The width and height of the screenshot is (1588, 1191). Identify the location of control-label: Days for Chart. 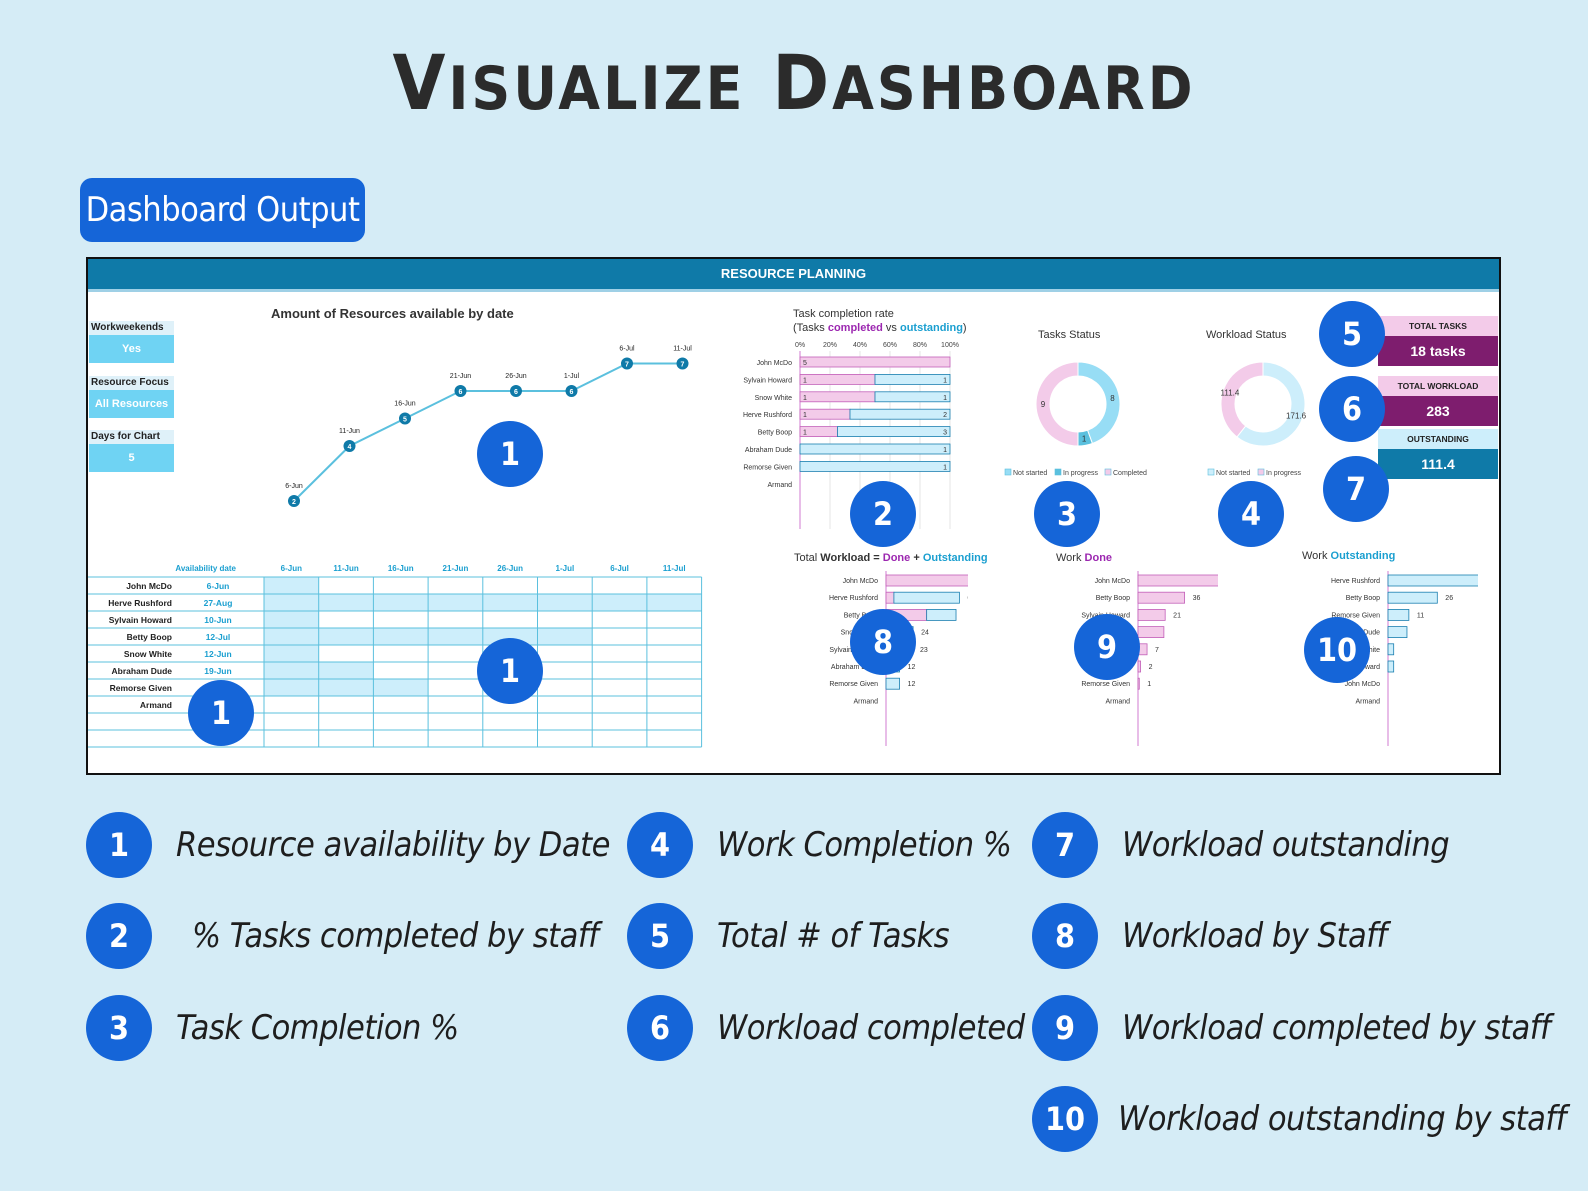
(131, 437).